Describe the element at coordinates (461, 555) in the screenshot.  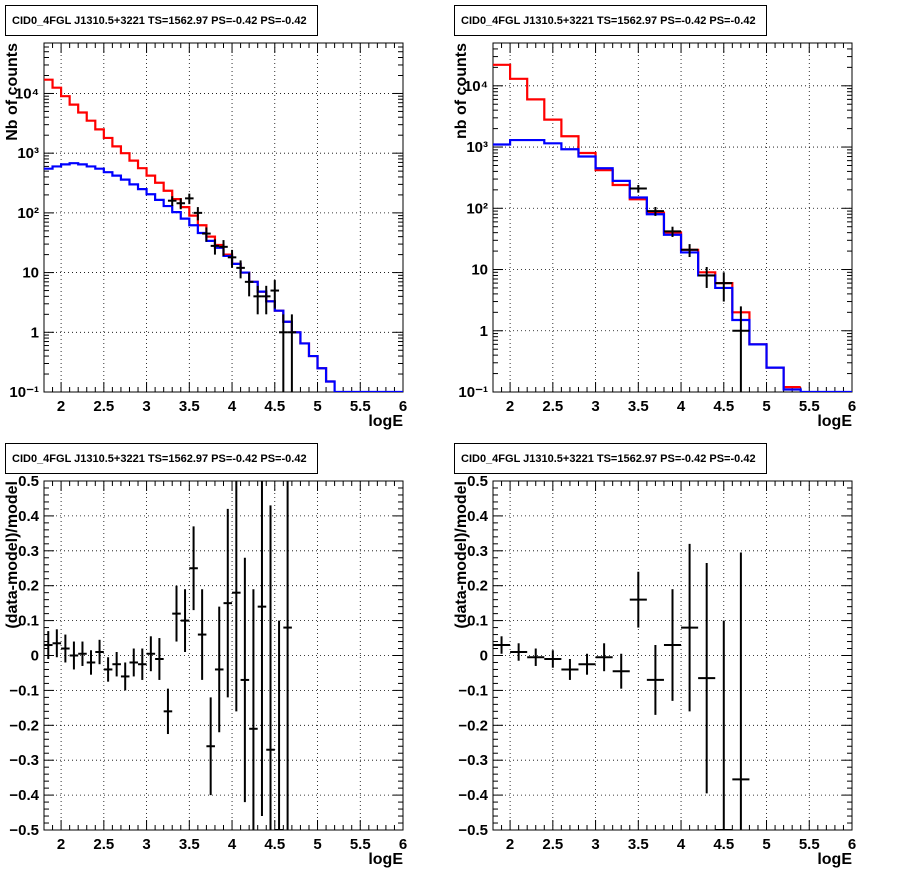
I see `y-axis-label: (data-model)/model` at that location.